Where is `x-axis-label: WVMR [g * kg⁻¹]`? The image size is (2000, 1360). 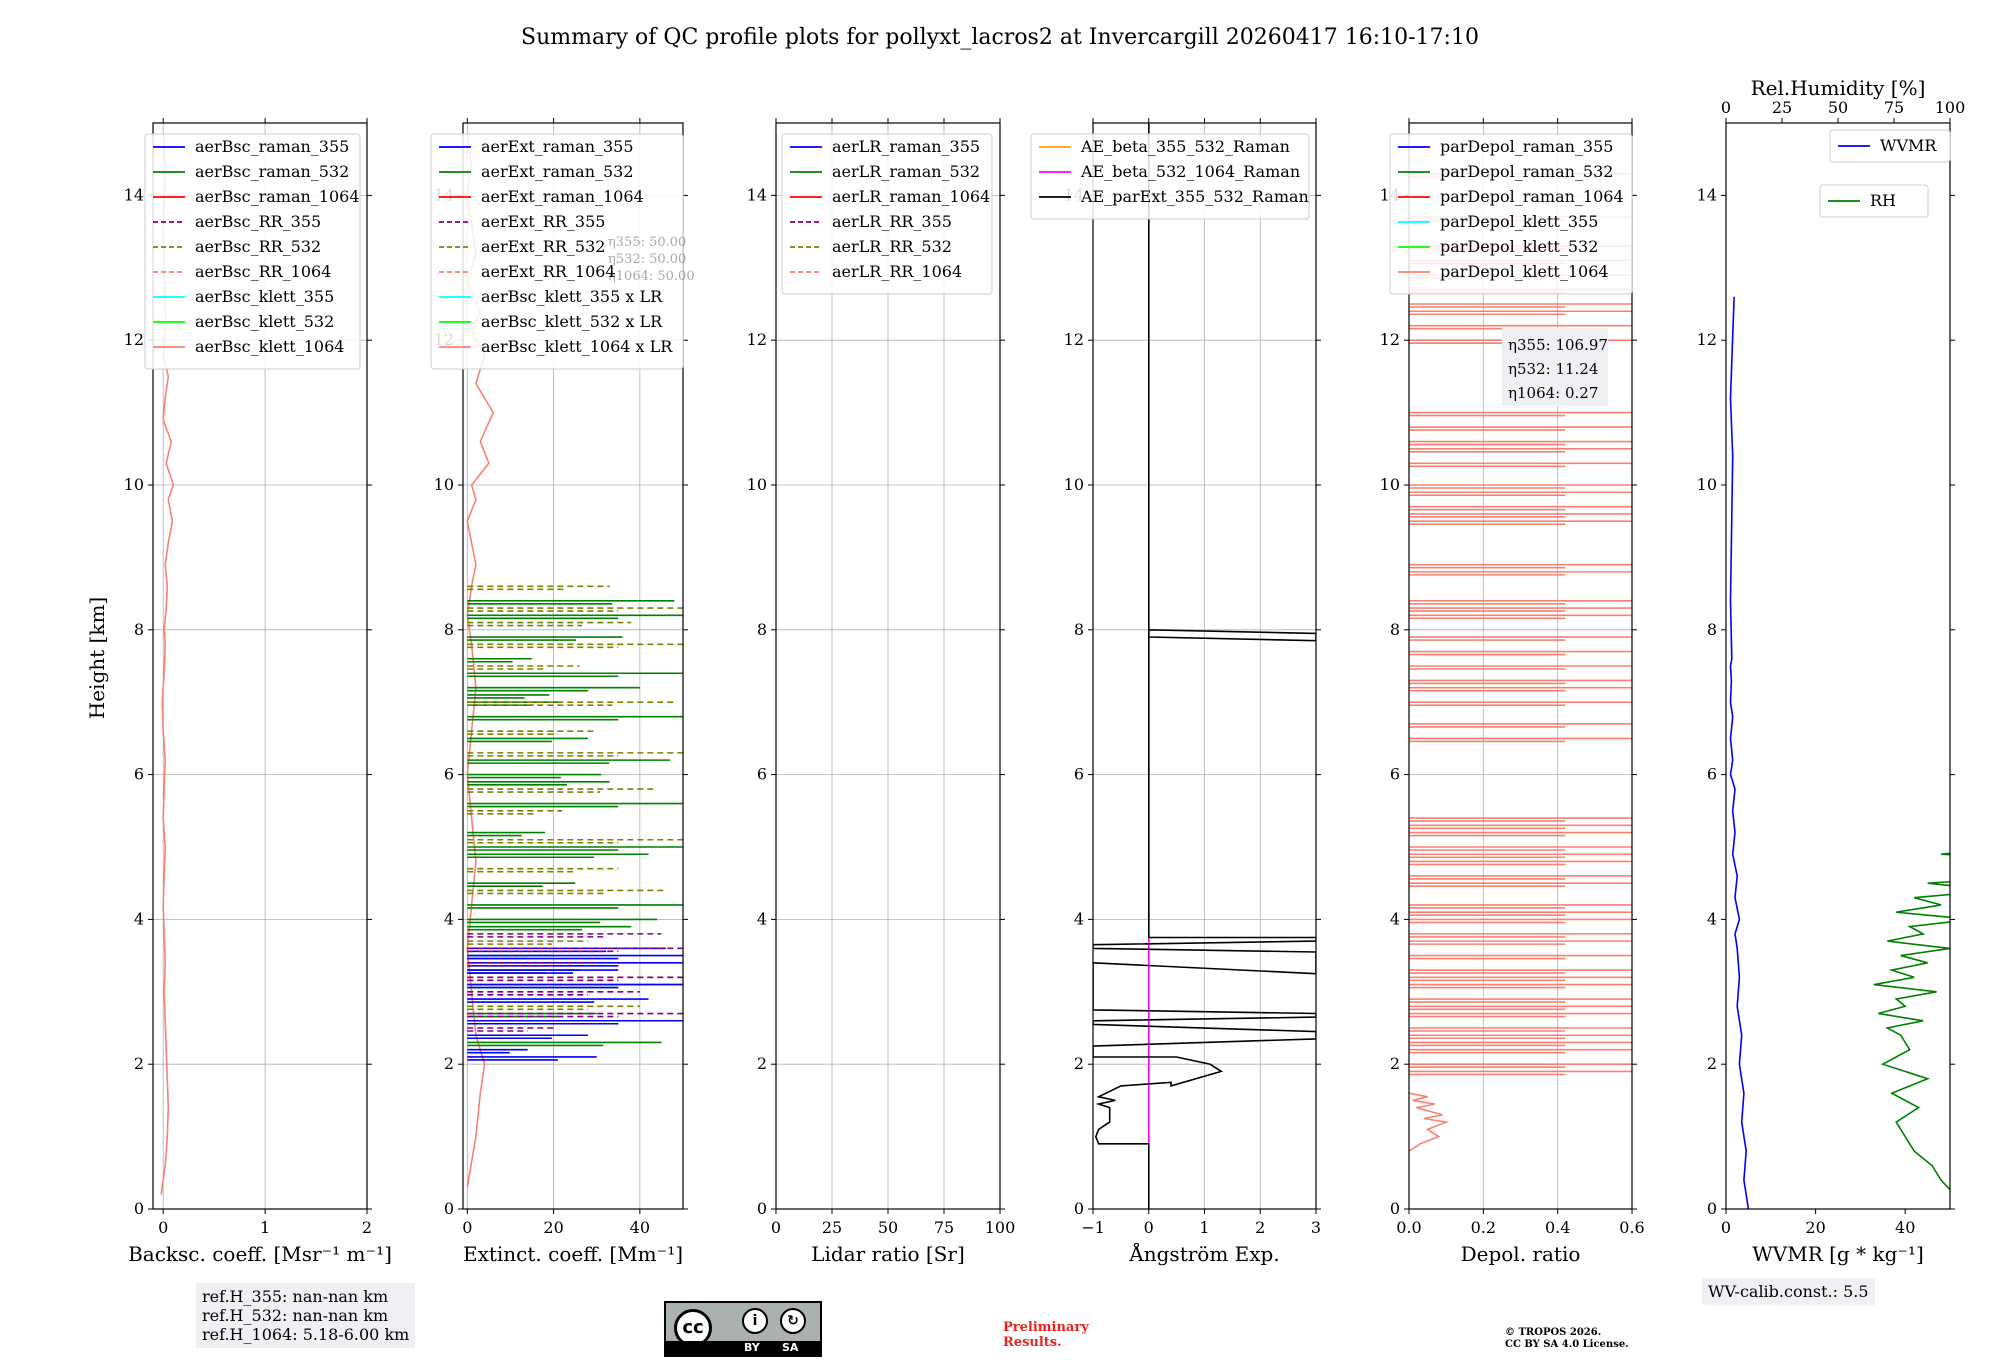 x-axis-label: WVMR [g * kg⁻¹] is located at coordinates (1838, 1254).